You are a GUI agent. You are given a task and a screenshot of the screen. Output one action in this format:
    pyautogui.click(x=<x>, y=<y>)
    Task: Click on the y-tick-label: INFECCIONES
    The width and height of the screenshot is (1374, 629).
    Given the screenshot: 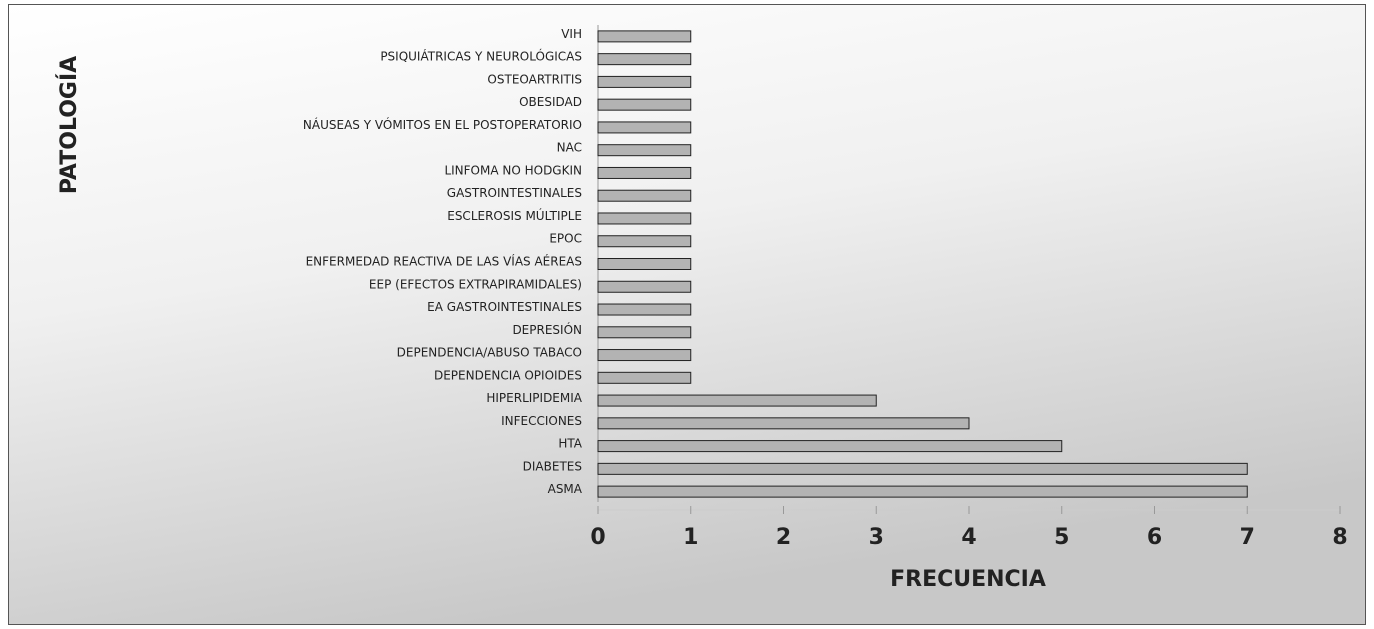 What is the action you would take?
    pyautogui.click(x=541, y=421)
    